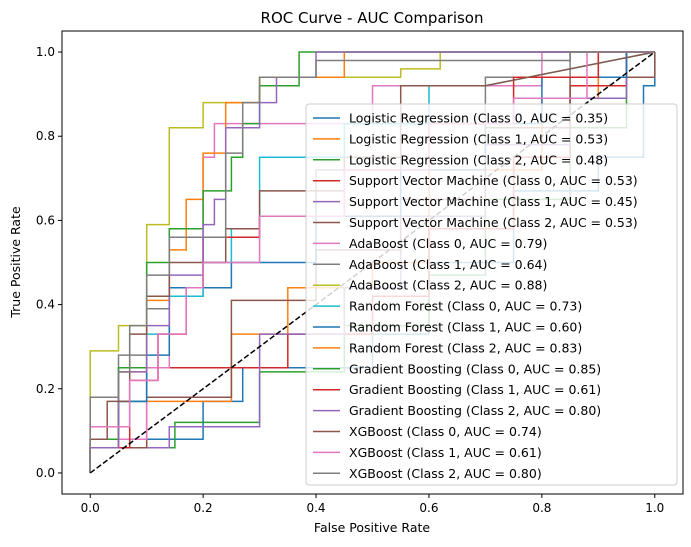 The width and height of the screenshot is (691, 547). Describe the element at coordinates (445, 452) in the screenshot. I see `legend-label: XGBoost (Class 1, AUC = 0.61)` at that location.